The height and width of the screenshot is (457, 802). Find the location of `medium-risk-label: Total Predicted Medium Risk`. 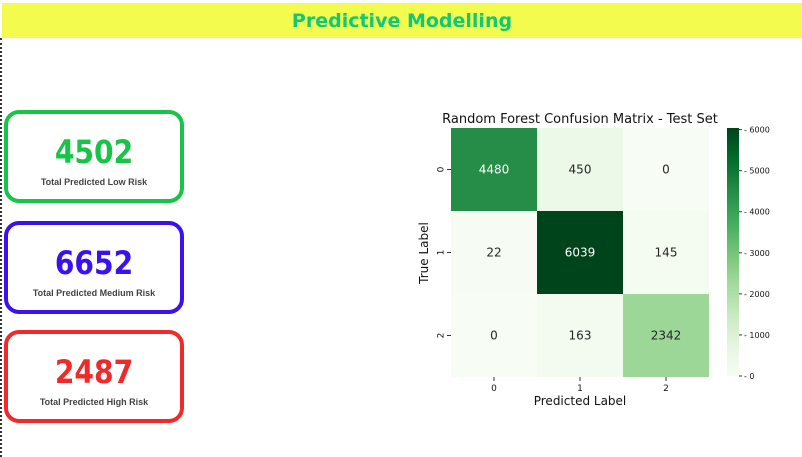

medium-risk-label: Total Predicted Medium Risk is located at coordinates (94, 293).